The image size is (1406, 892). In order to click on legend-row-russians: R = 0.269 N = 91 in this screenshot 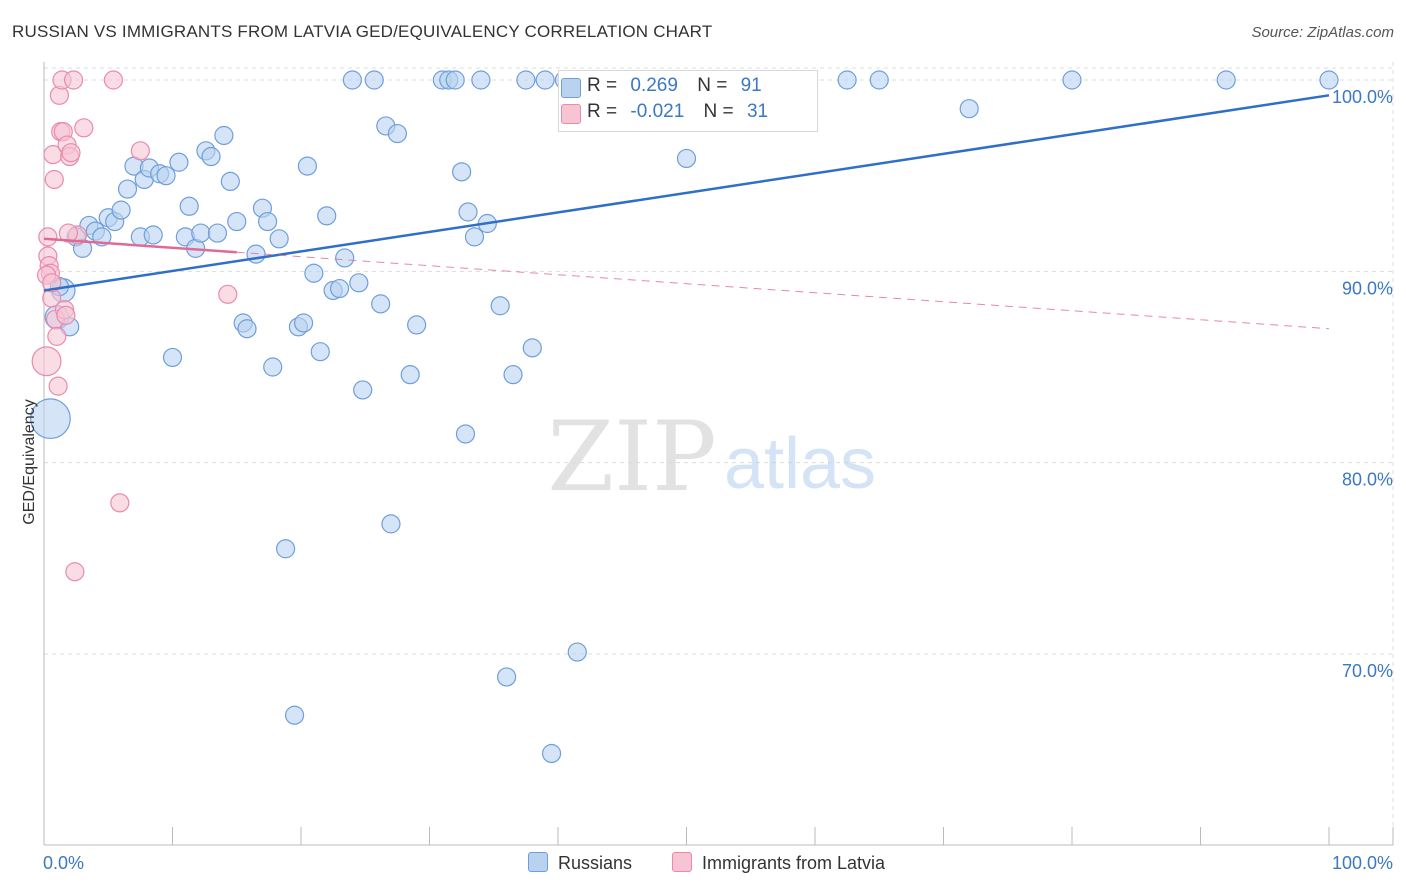, I will do `click(661, 88)`.